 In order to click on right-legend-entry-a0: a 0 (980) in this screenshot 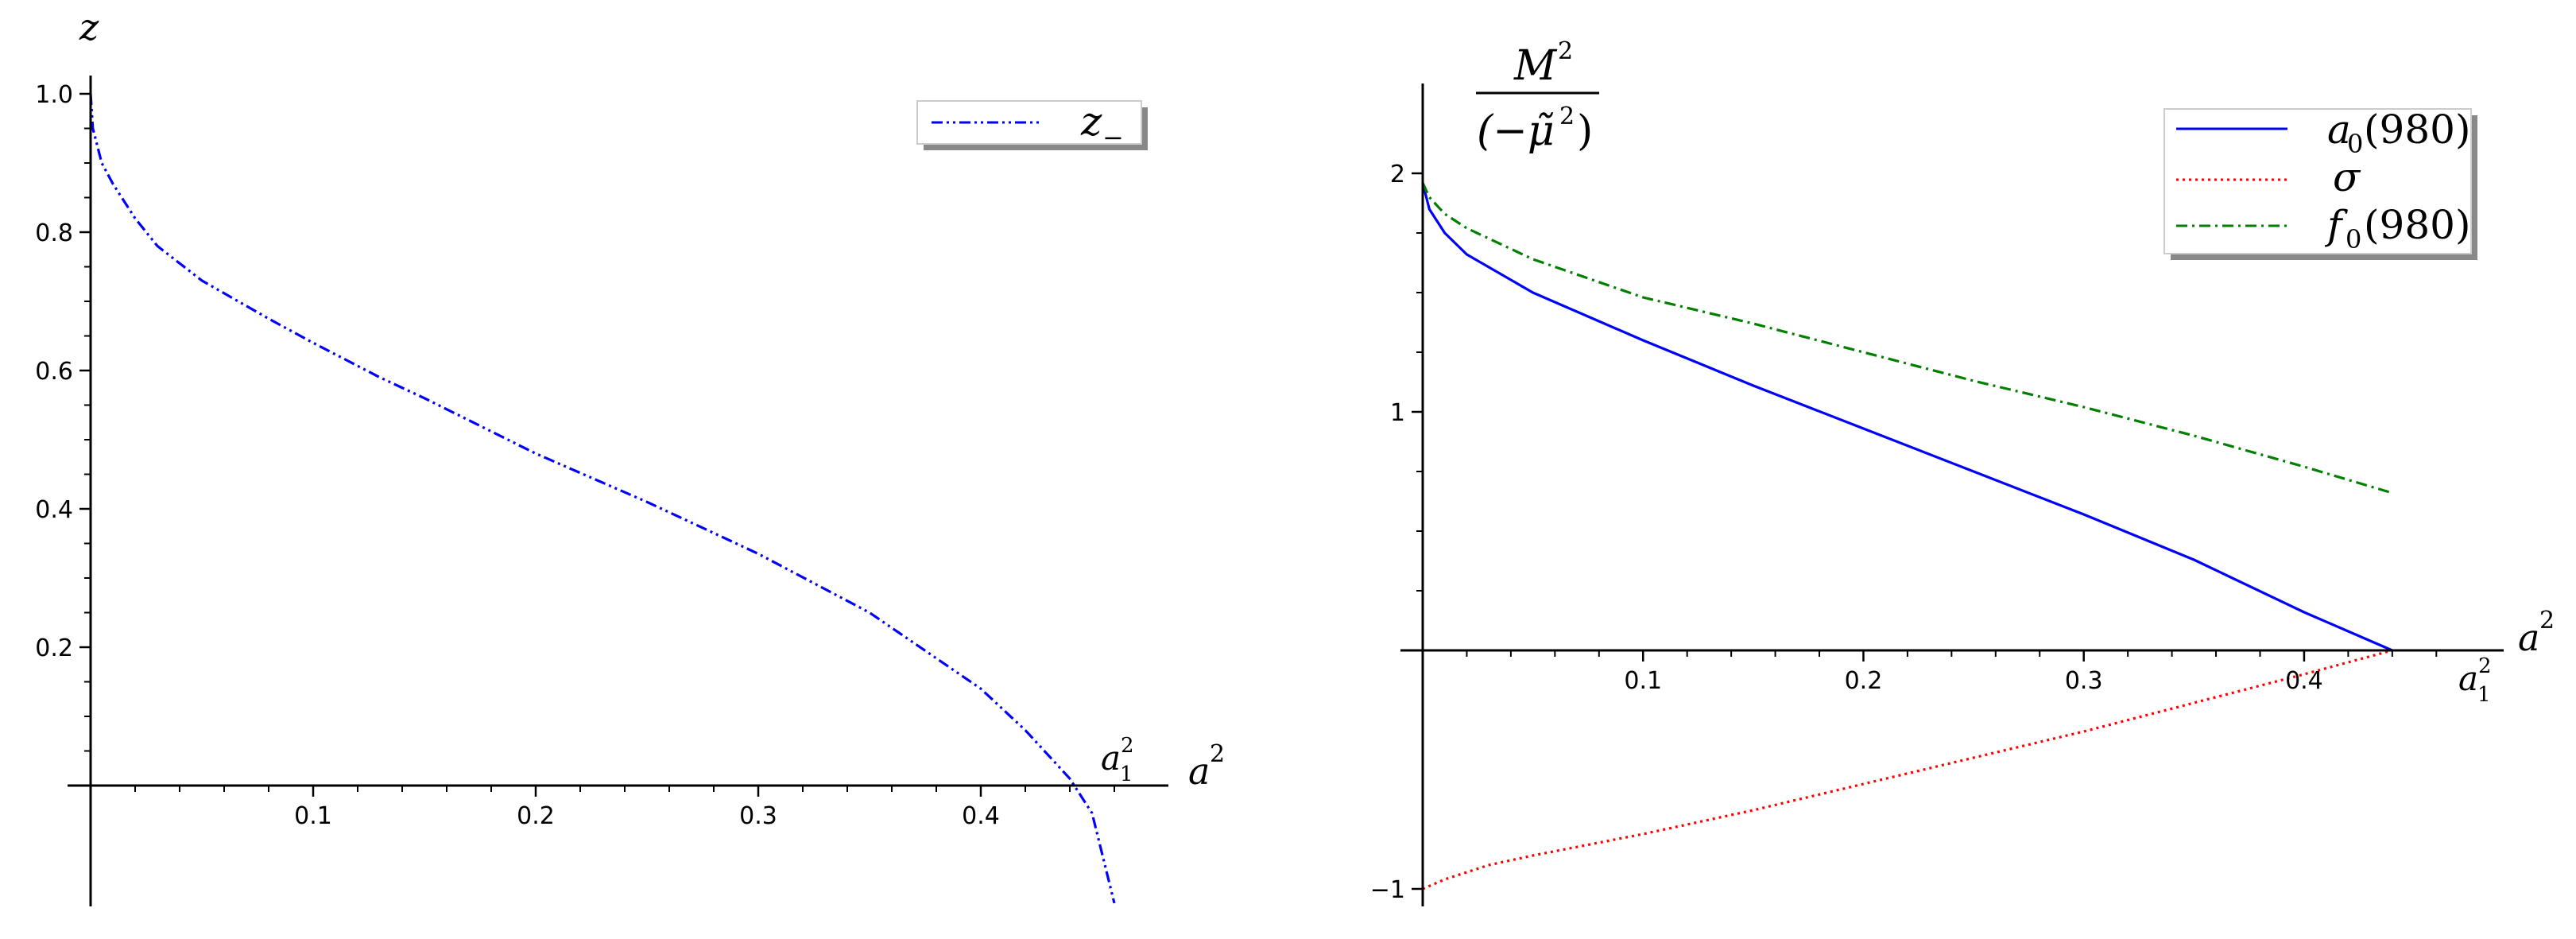, I will do `click(2398, 133)`.